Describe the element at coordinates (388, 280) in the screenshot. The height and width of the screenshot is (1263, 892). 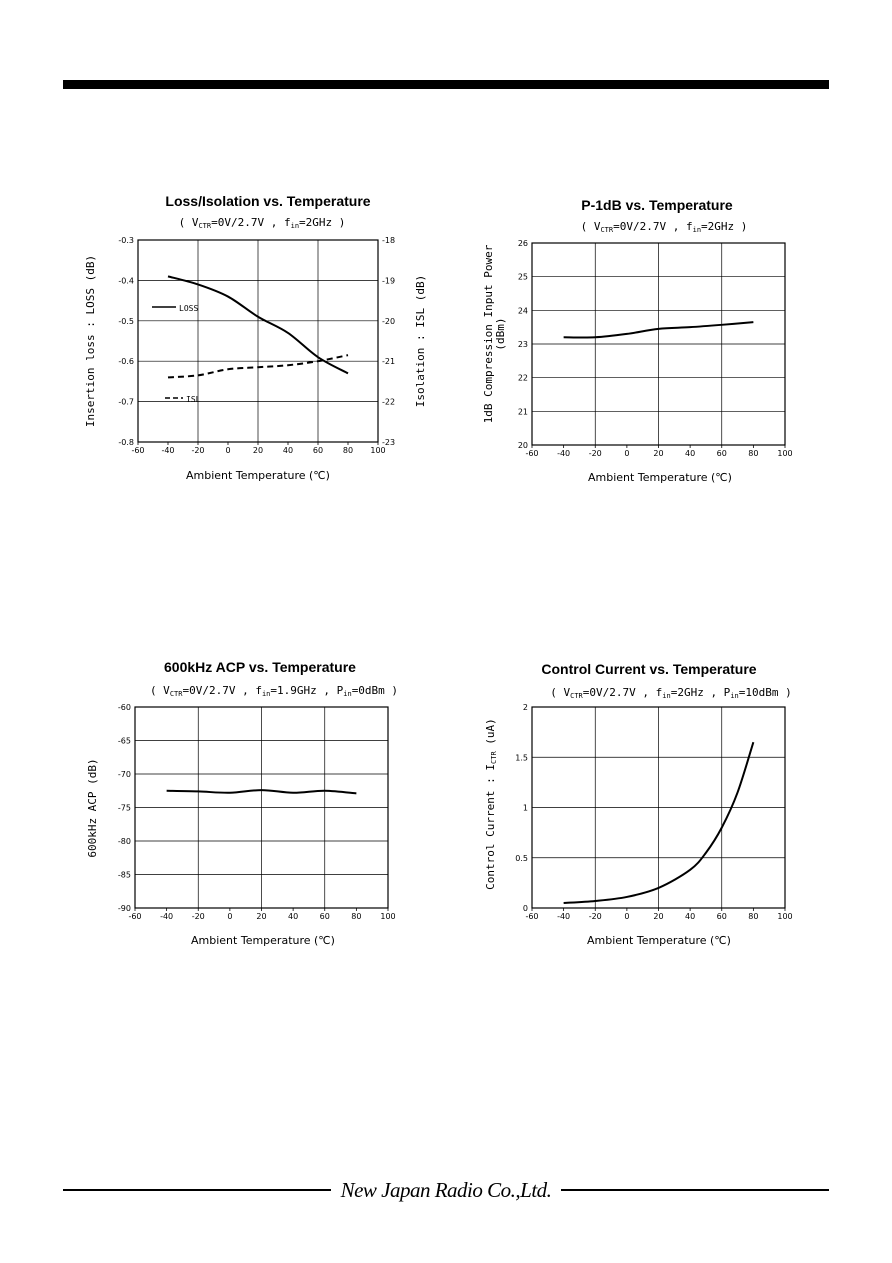
I see `y2-tick-label: -19` at that location.